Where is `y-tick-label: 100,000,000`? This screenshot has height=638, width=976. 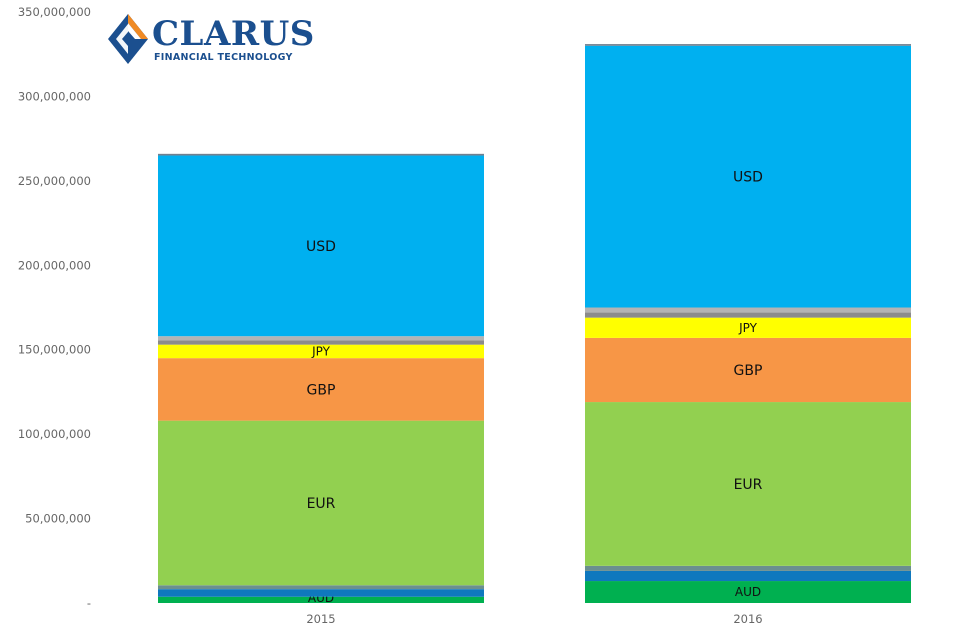
y-tick-label: 100,000,000 is located at coordinates (54, 434).